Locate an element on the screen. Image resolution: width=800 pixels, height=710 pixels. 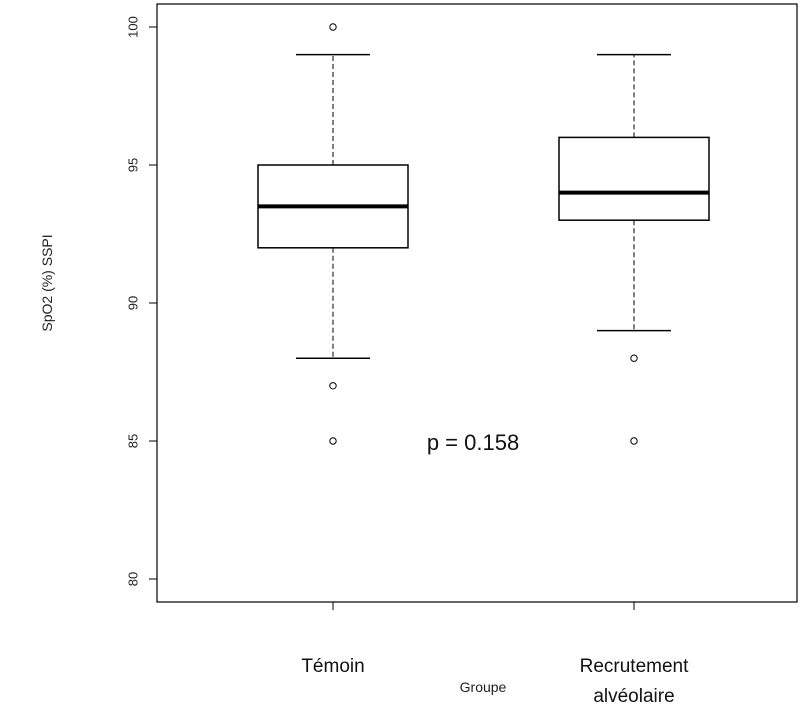
y-axis-title: SpO2 (%) SSPI is located at coordinates (47, 282).